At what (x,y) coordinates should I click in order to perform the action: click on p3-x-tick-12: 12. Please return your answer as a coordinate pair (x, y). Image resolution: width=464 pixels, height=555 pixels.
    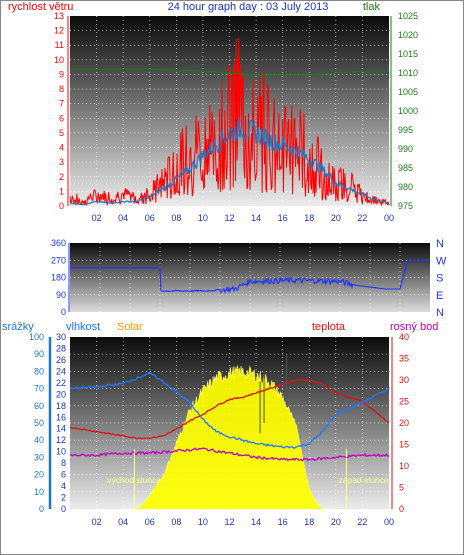
    Looking at the image, I should click on (229, 522).